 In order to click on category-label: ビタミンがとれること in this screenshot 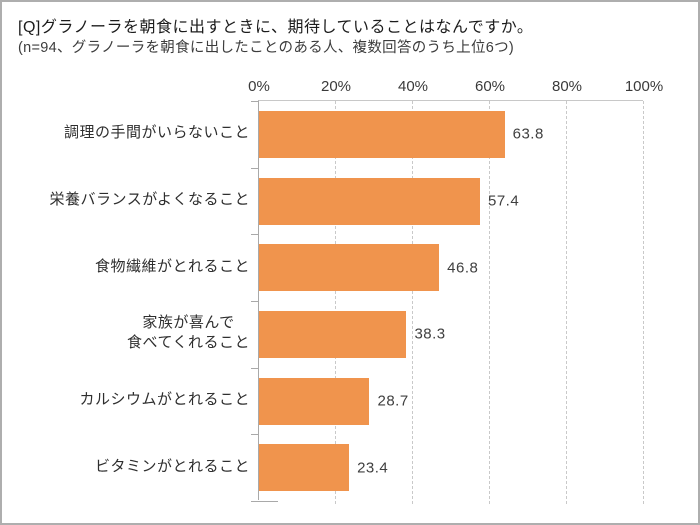, I will do `click(172, 466)`.